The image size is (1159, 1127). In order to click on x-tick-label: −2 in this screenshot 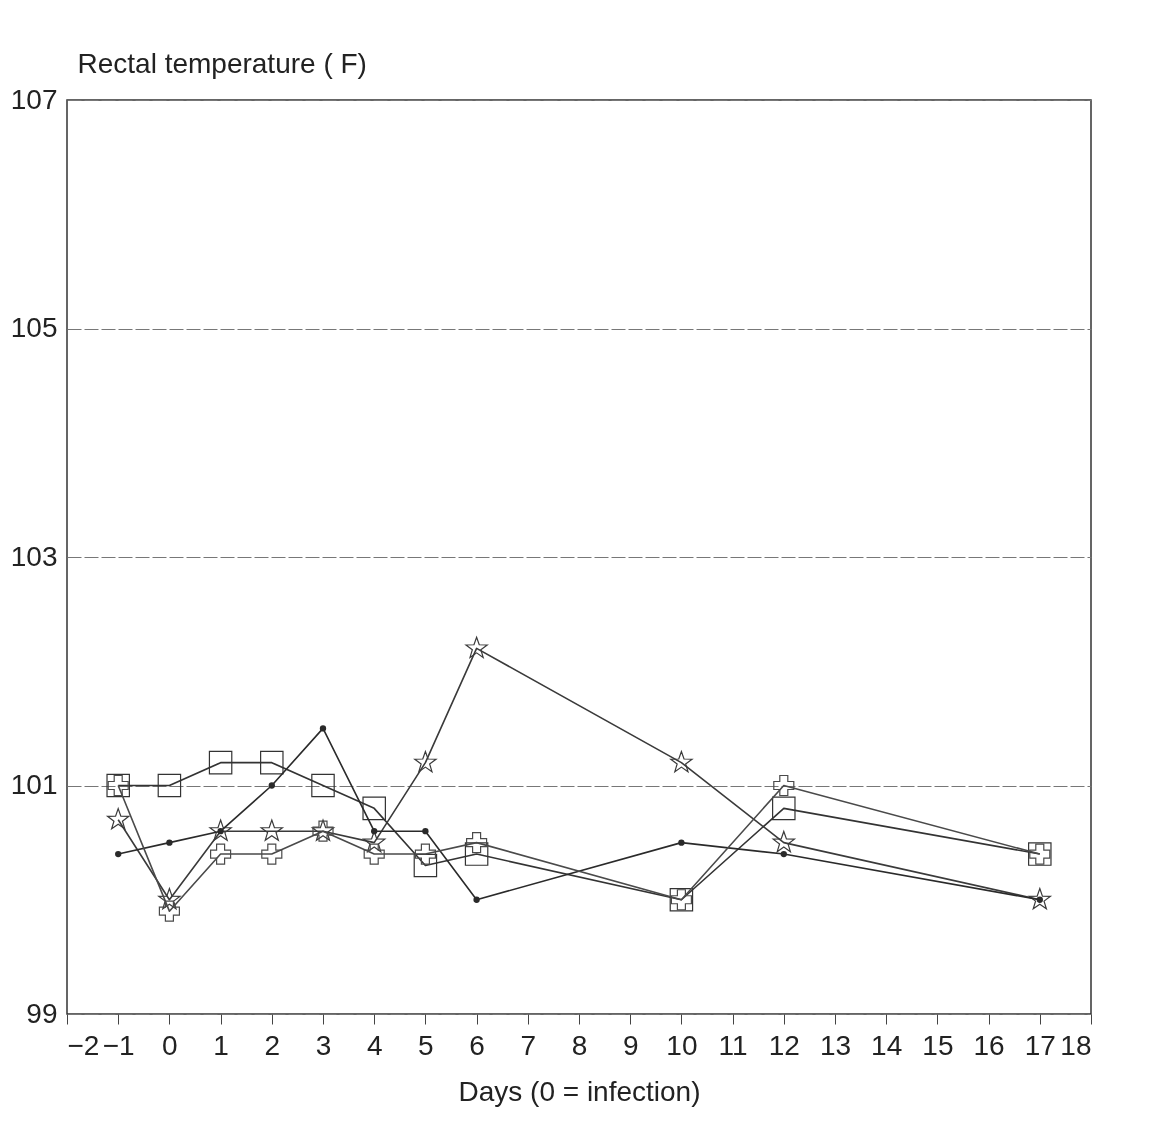, I will do `click(83, 1045)`.